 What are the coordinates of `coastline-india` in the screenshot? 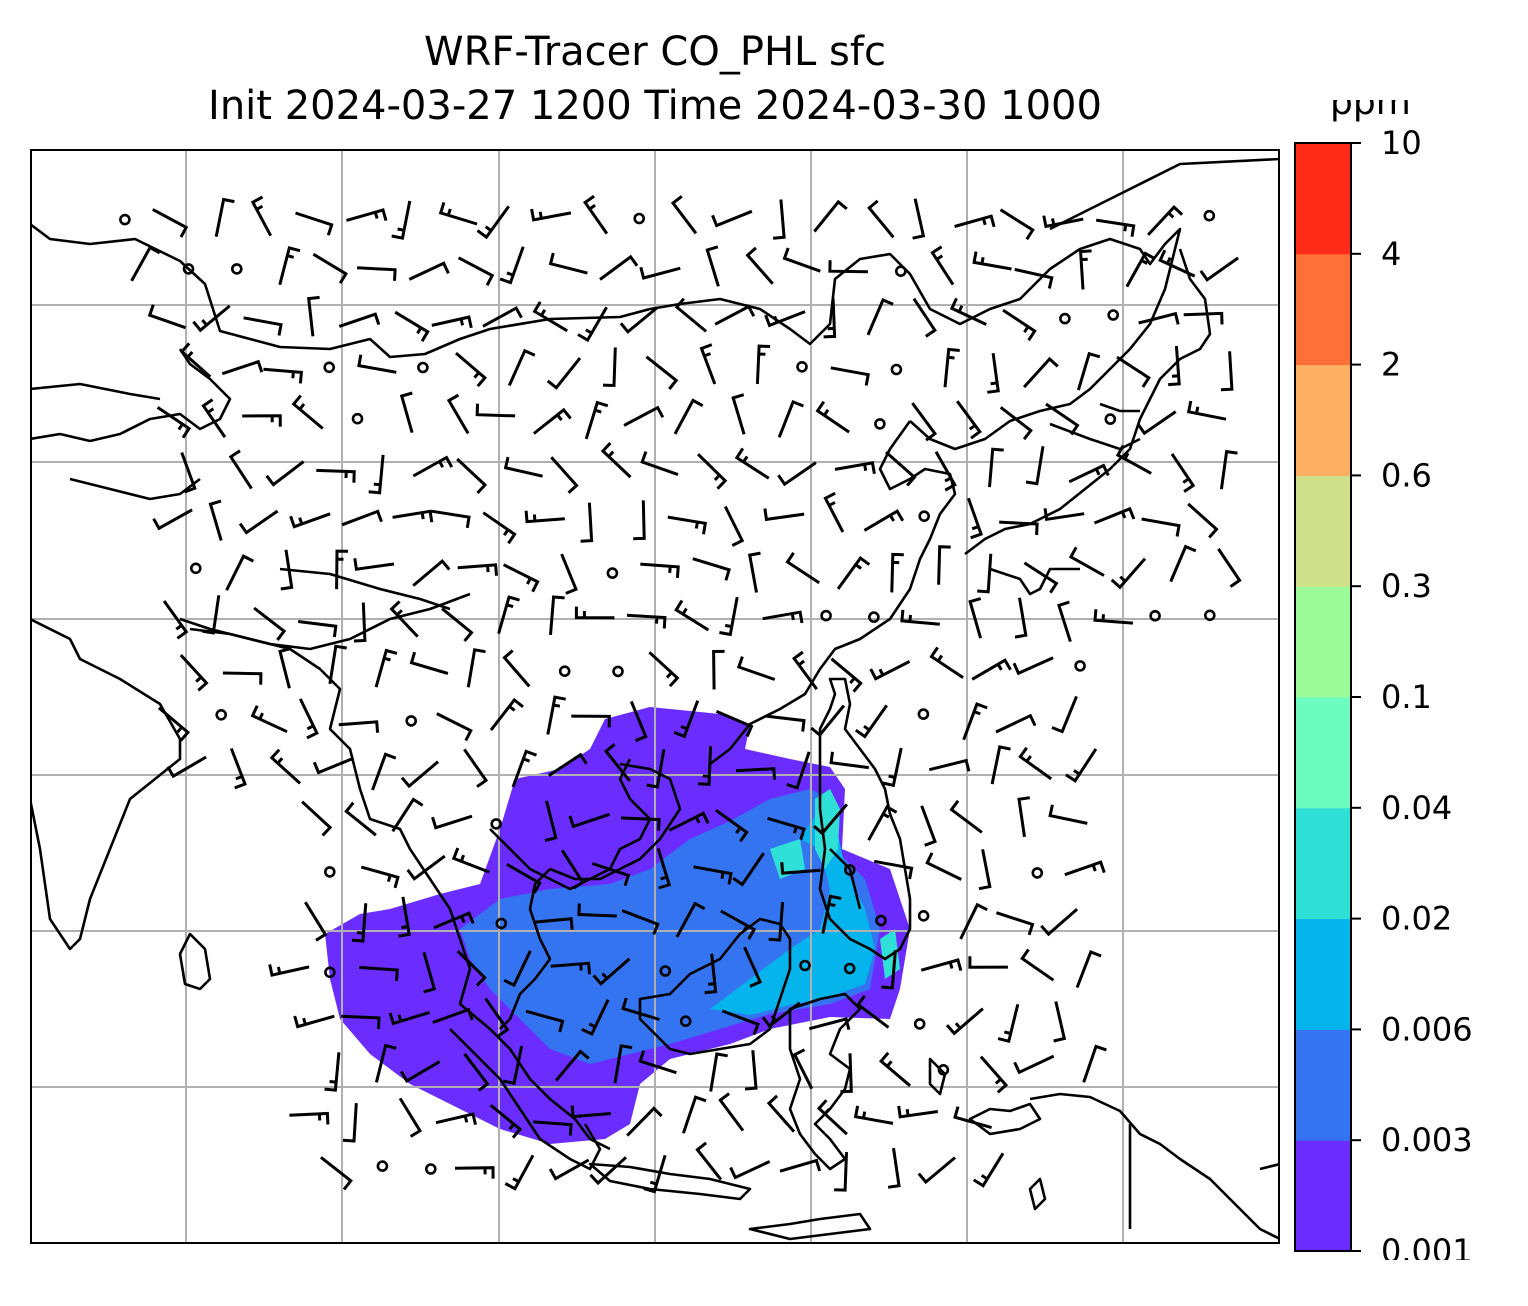 It's located at (121, 804).